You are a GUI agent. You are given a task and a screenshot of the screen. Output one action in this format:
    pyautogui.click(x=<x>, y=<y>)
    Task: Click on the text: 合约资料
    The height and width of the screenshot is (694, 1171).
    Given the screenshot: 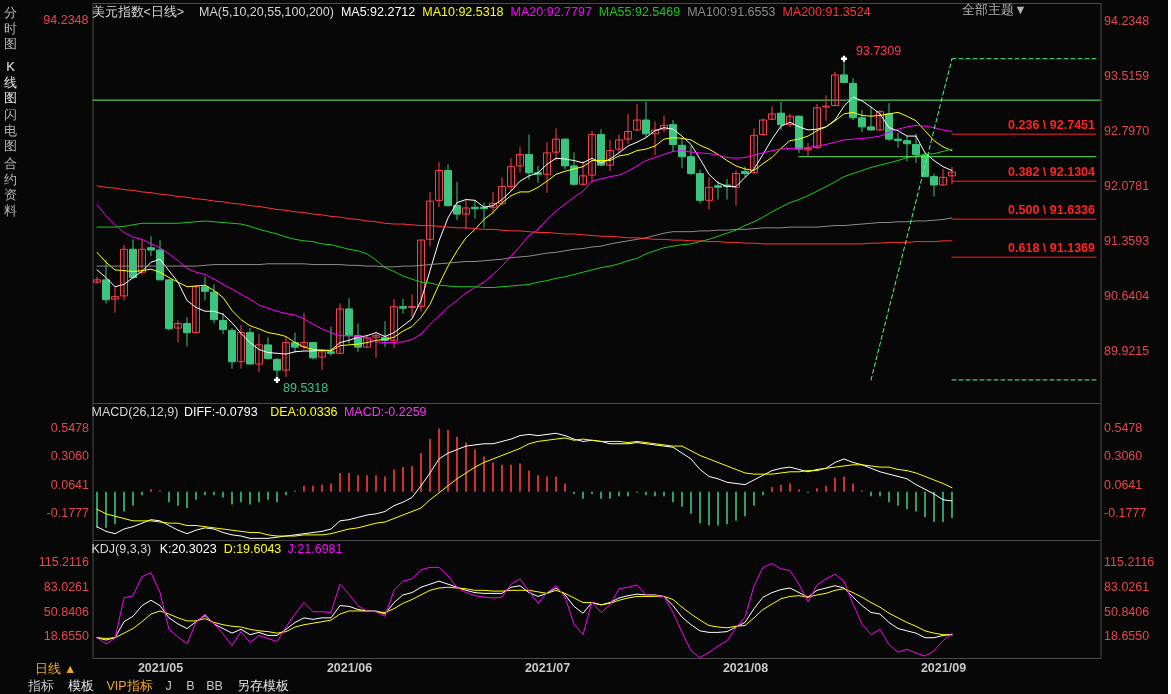 What is the action you would take?
    pyautogui.click(x=10, y=187)
    